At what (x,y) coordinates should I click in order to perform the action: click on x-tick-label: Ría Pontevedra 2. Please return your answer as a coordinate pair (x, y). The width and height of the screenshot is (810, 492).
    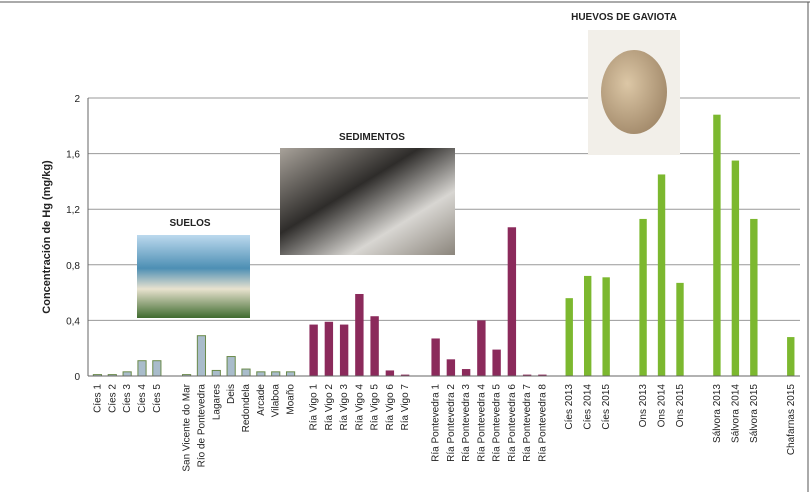
    Looking at the image, I should click on (451, 423).